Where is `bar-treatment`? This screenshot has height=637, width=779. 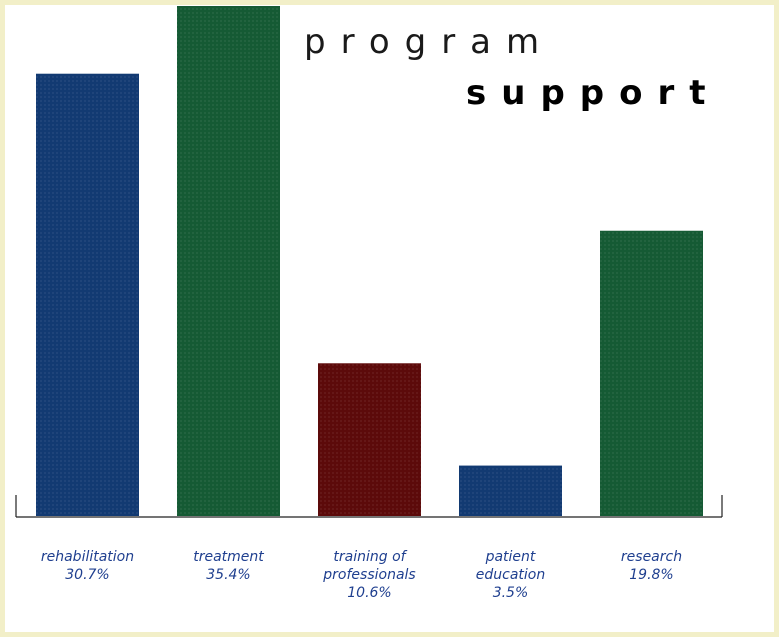
bar-treatment is located at coordinates (228, 261).